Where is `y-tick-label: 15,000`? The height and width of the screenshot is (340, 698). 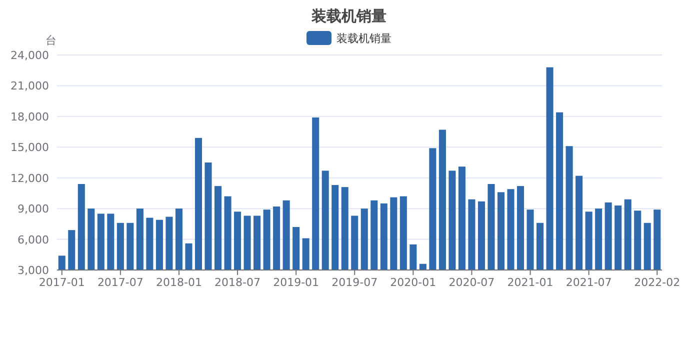
y-tick-label: 15,000 is located at coordinates (29, 147).